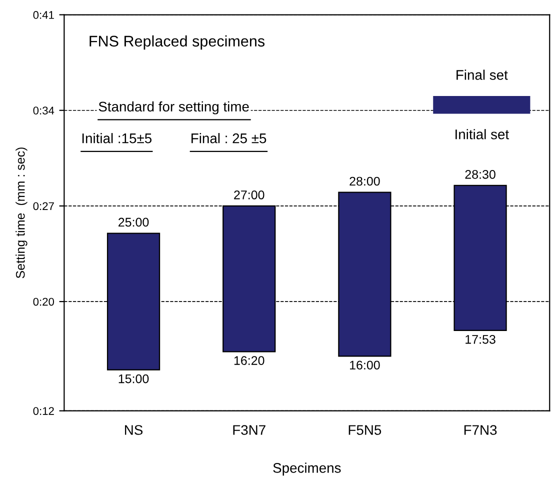 Image resolution: width=558 pixels, height=492 pixels. Describe the element at coordinates (365, 365) in the screenshot. I see `annotation: 16:00` at that location.